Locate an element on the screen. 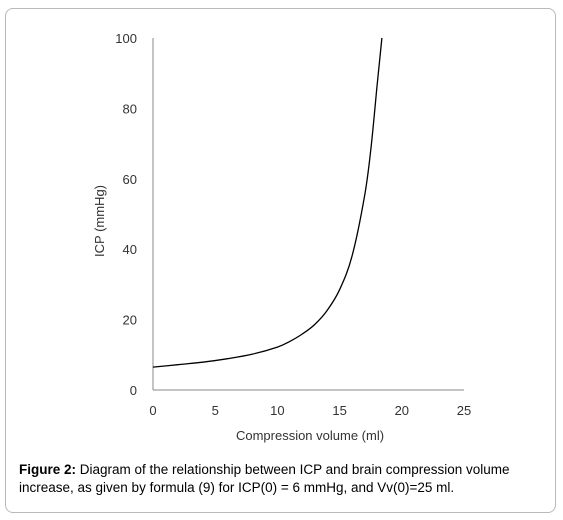  y-tick-label: 0 is located at coordinates (133, 390).